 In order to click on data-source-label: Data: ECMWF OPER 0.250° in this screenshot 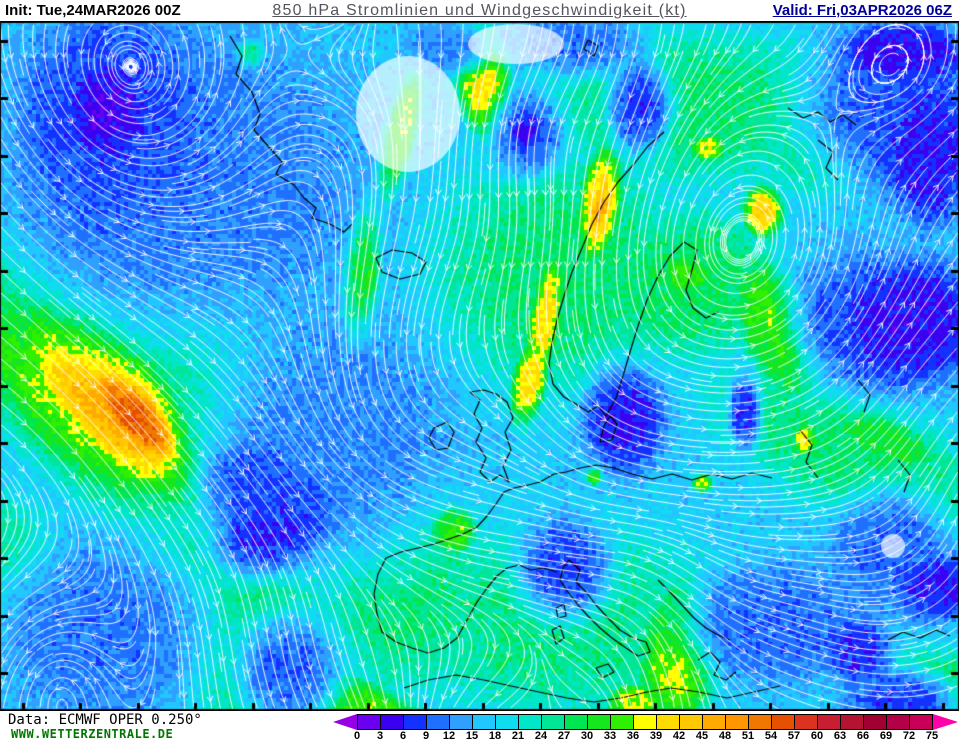, I will do `click(105, 720)`.